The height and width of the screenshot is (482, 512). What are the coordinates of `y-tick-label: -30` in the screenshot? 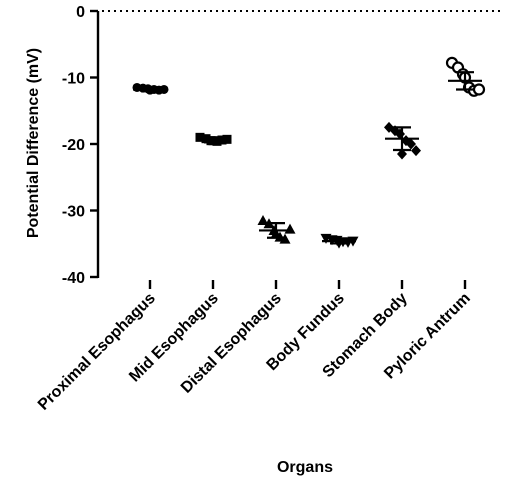 It's located at (73, 212).